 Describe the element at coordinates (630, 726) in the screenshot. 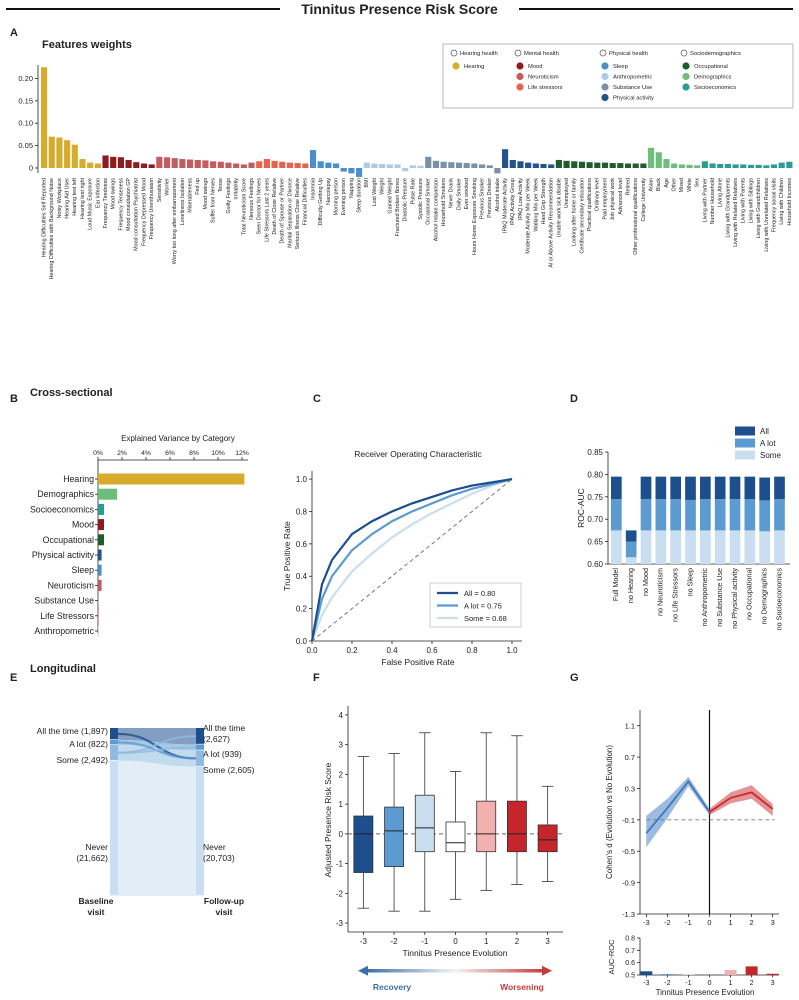

I see `panel-g-y-tick-label: 1.1` at that location.